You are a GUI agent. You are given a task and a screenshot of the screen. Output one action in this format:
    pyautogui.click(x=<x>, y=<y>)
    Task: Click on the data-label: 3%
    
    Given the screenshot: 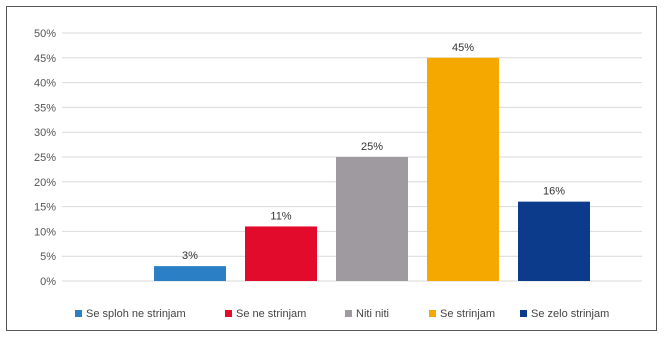 What is the action you would take?
    pyautogui.click(x=190, y=256)
    